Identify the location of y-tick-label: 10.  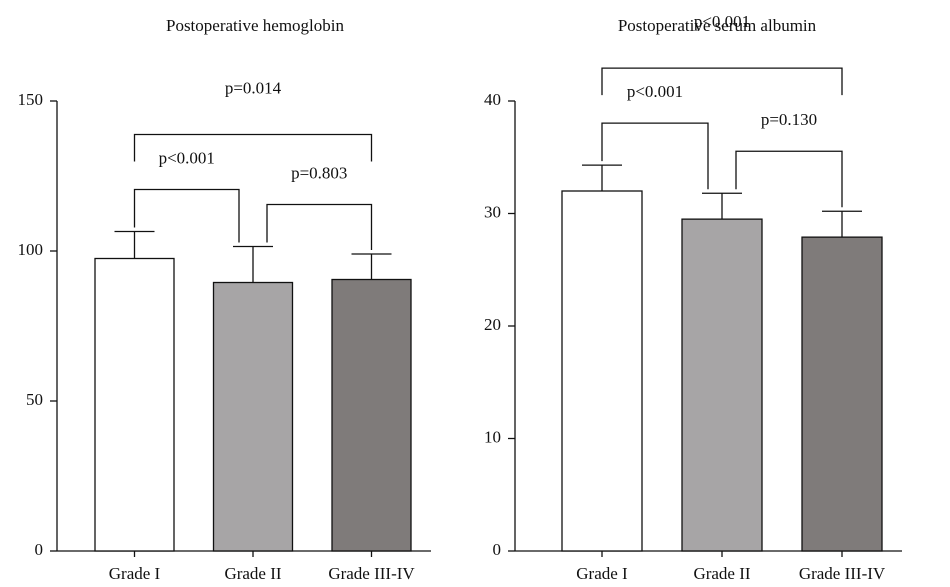
(492, 436).